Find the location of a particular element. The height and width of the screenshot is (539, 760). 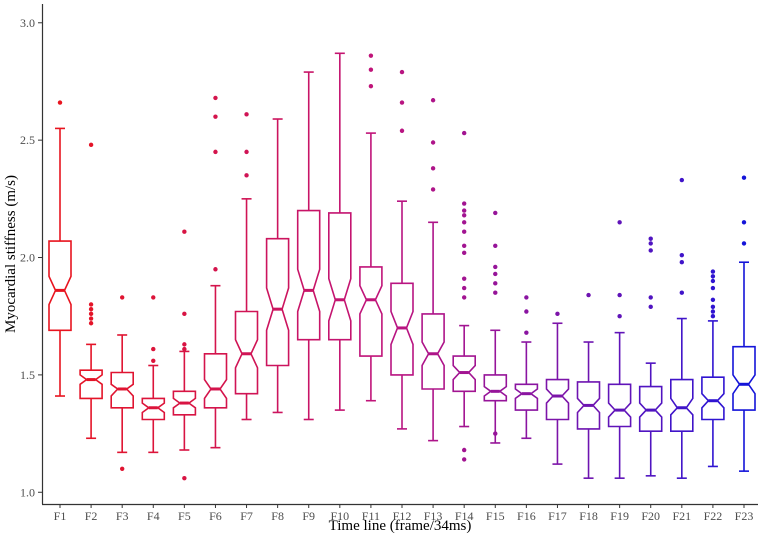

box-f22 is located at coordinates (713, 368).